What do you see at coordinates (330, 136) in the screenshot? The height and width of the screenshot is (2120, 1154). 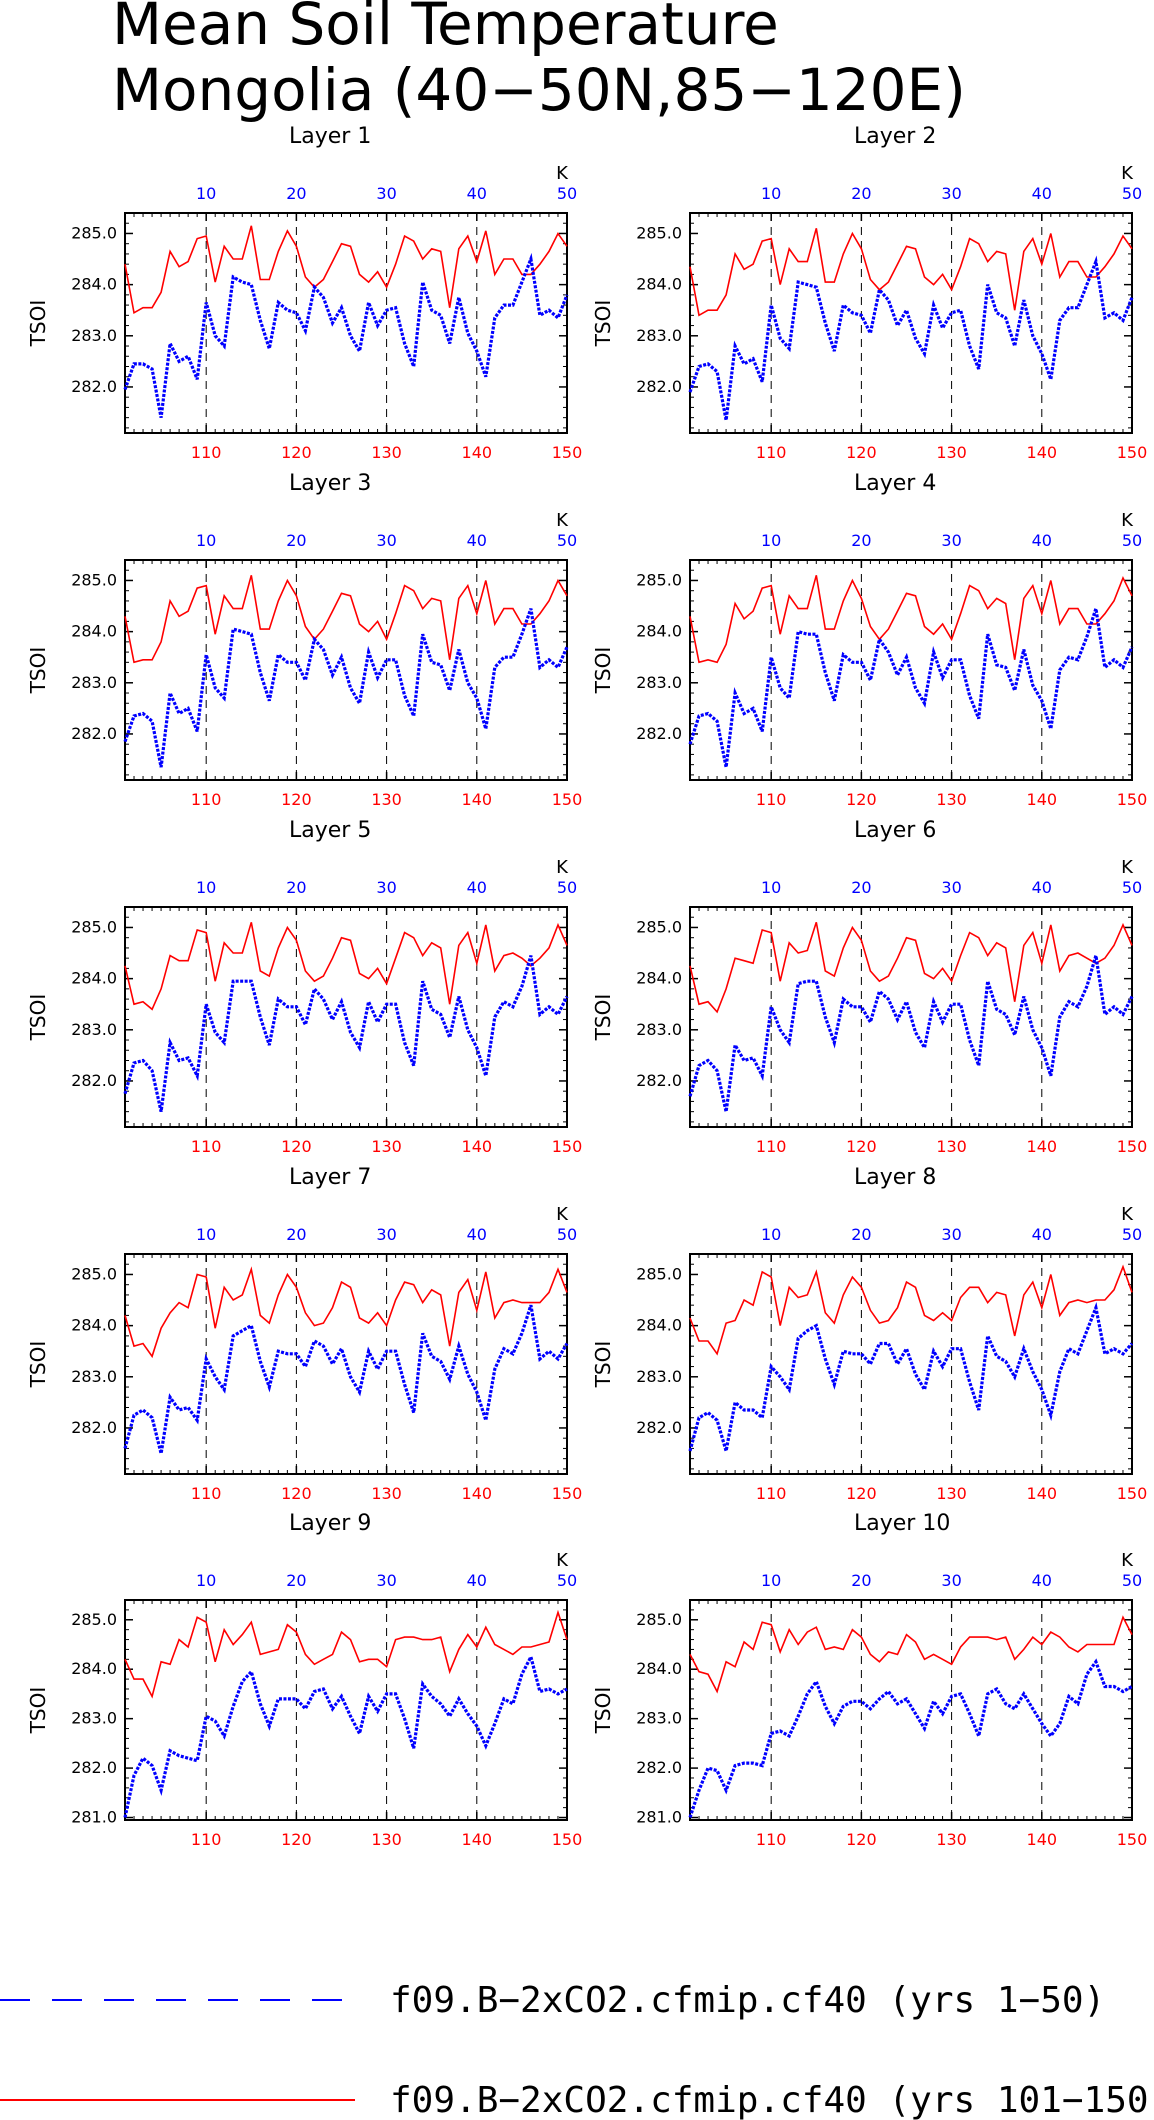 I see `panel-title: Layer 1` at bounding box center [330, 136].